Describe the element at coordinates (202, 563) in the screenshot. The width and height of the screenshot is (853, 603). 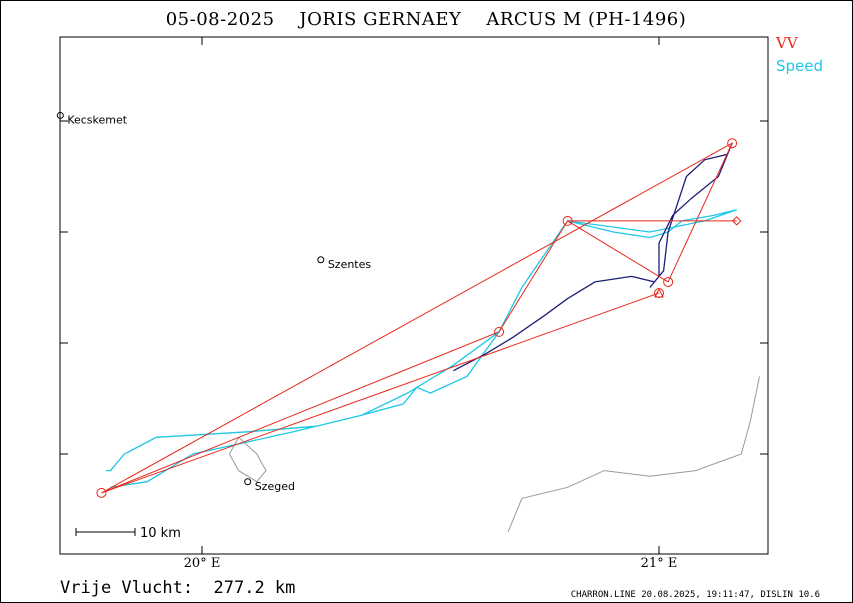
I see `x-tick-label-0: 20° E` at that location.